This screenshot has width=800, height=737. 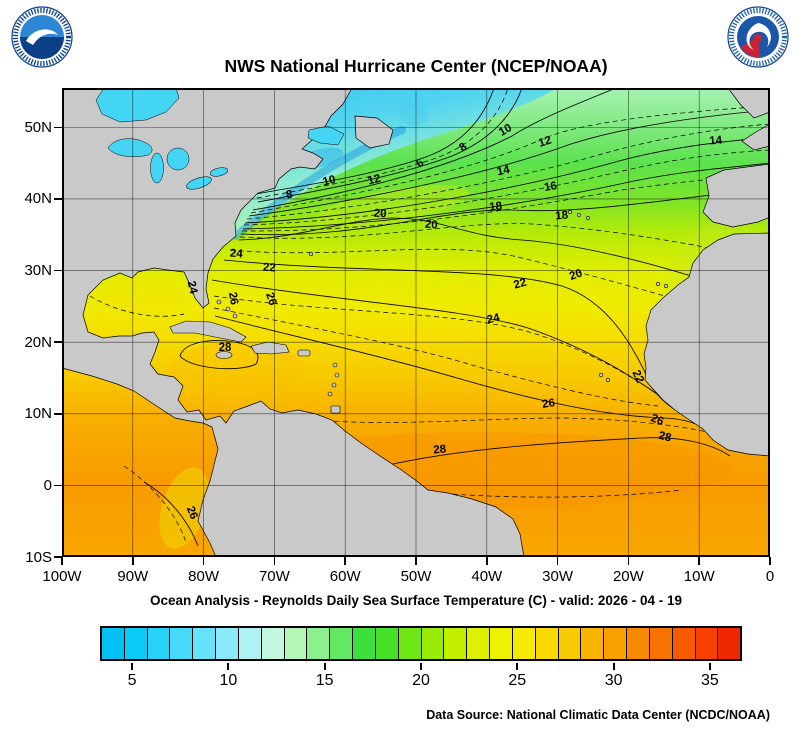 I want to click on africa, so click(x=706, y=344).